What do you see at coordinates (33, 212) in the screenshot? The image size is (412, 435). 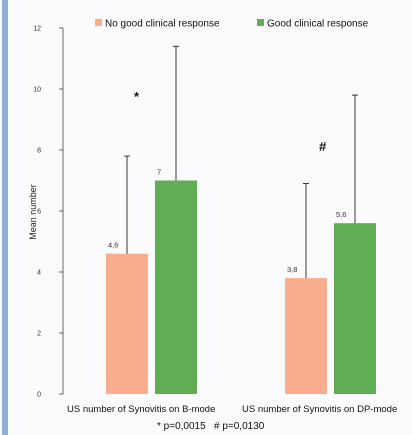 I see `y-axis-title: Mean number` at bounding box center [33, 212].